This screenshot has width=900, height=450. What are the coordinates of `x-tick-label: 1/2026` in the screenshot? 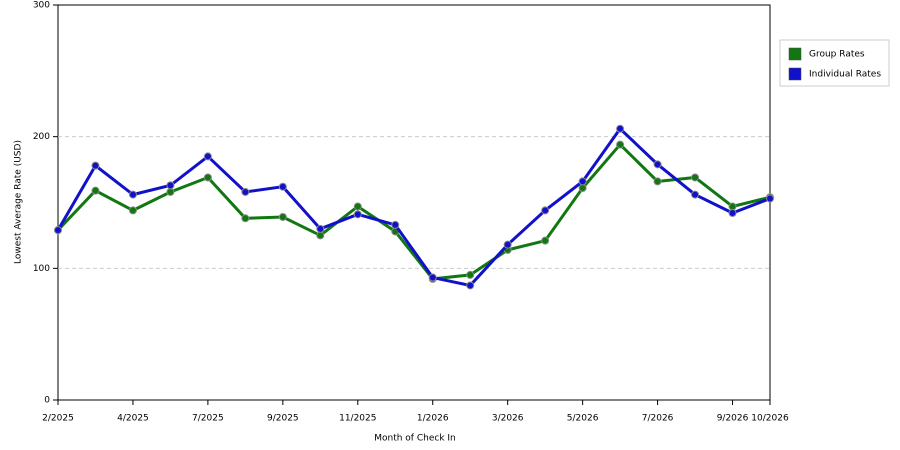 It's located at (433, 419).